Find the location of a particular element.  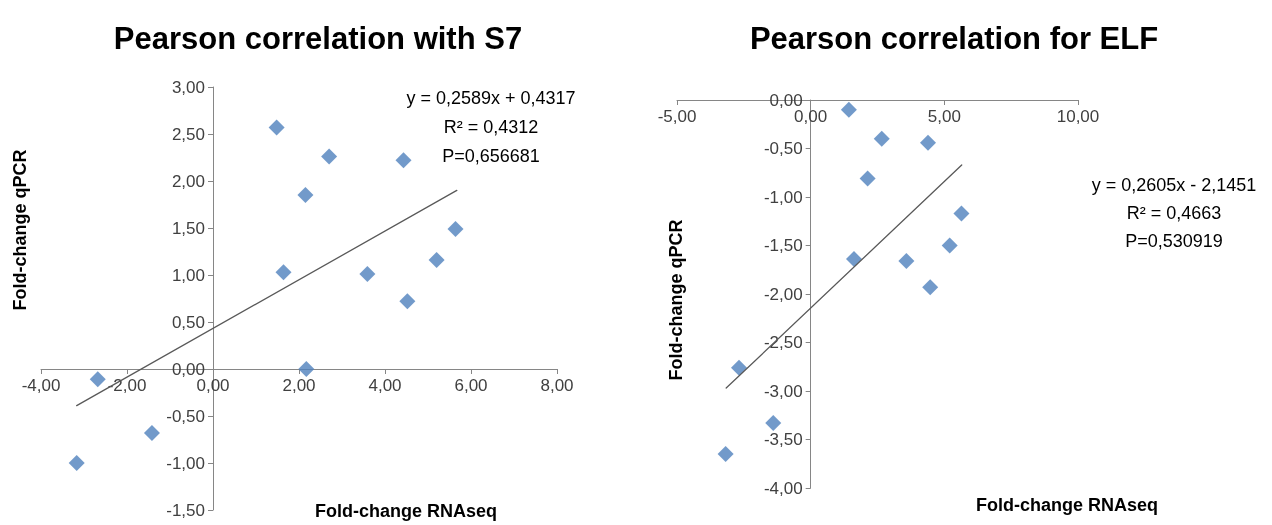

x-tick-label: 4,00 is located at coordinates (385, 385).